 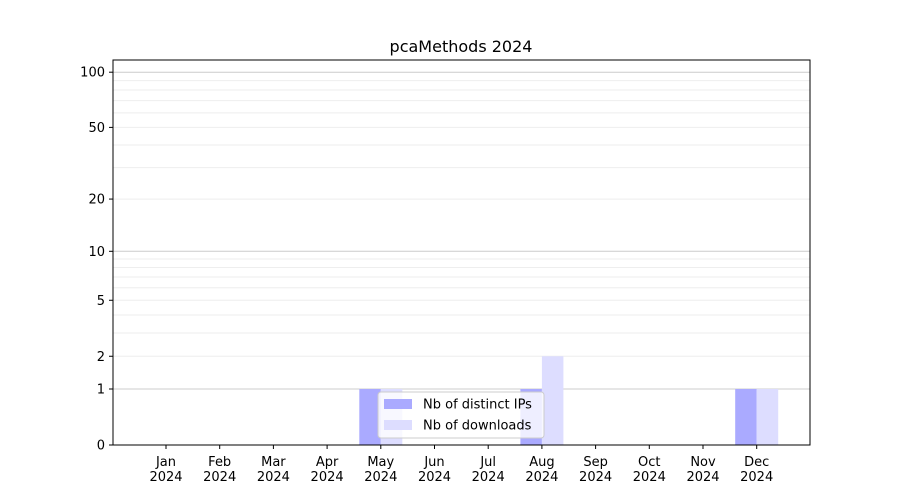 I want to click on y-tick-label: 2, so click(x=101, y=357).